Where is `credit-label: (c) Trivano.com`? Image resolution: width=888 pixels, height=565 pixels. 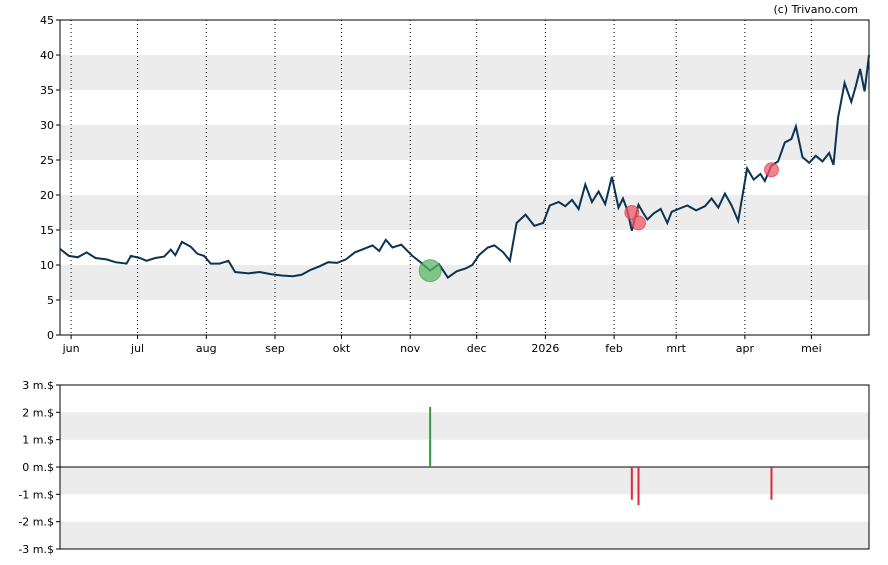 credit-label: (c) Trivano.com is located at coordinates (815, 9).